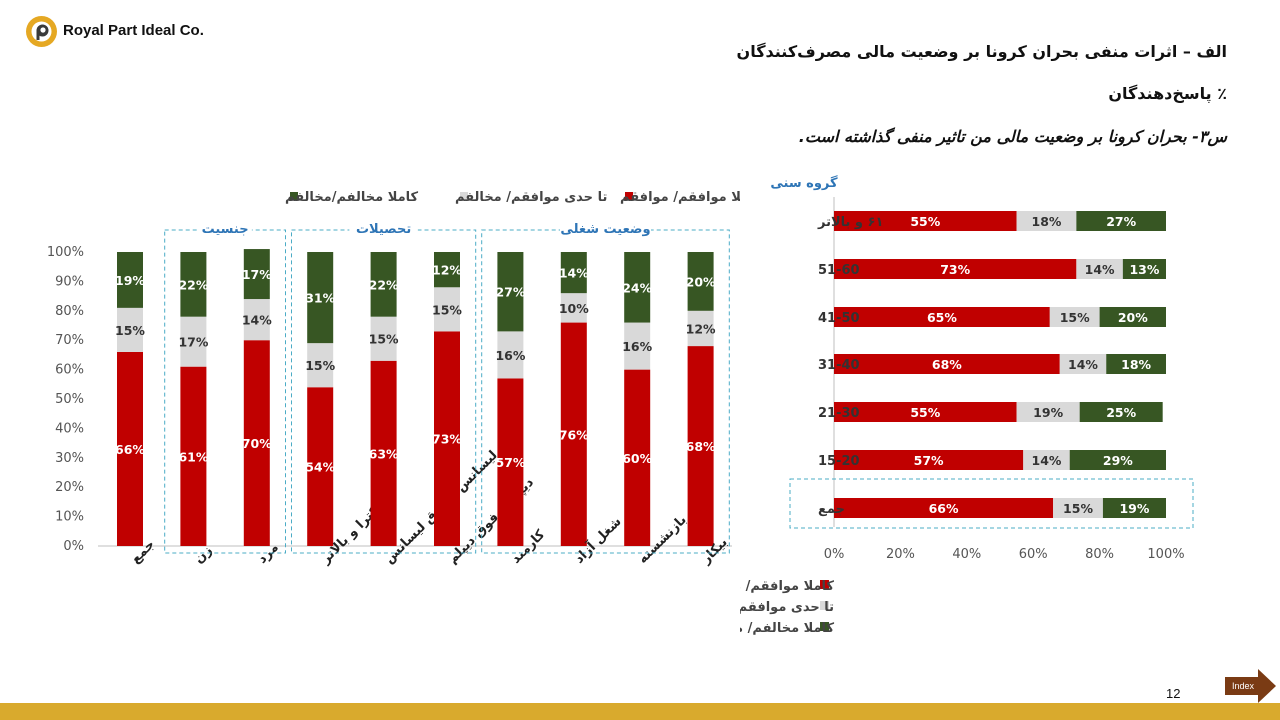  Describe the element at coordinates (225, 229) in the screenshot. I see `group-label: جنسیت` at that location.